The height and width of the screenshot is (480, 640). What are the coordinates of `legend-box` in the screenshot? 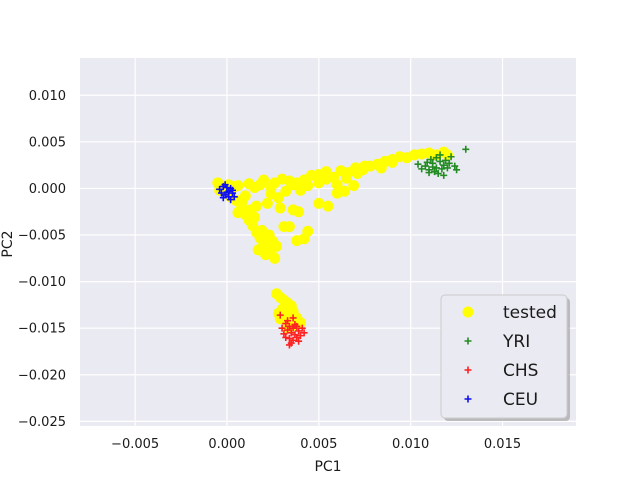 It's located at (504, 356).